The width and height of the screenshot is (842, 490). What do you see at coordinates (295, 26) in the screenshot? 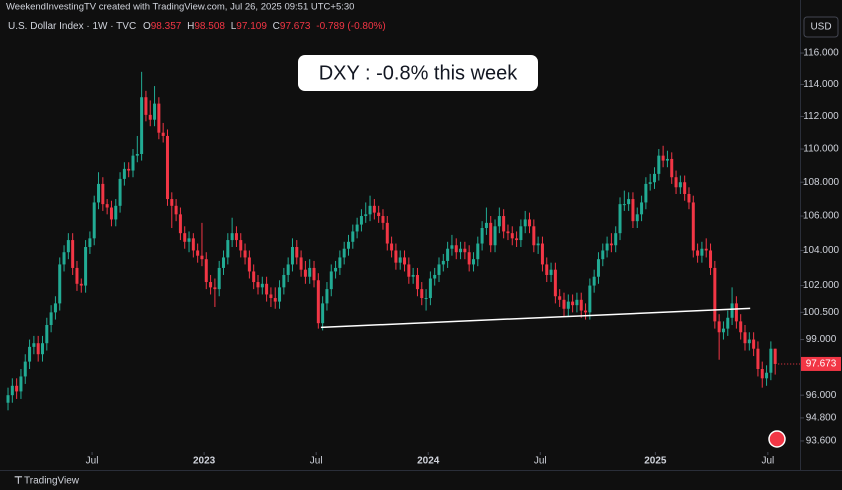
I see `close-value: 97.673` at bounding box center [295, 26].